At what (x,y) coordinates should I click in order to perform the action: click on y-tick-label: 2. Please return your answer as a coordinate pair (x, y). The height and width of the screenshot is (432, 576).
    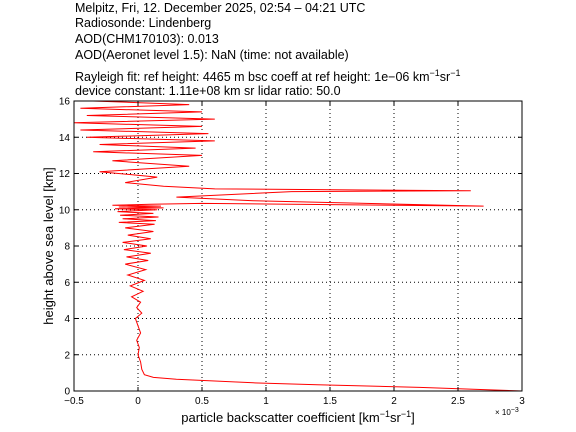
    Looking at the image, I should click on (67, 355).